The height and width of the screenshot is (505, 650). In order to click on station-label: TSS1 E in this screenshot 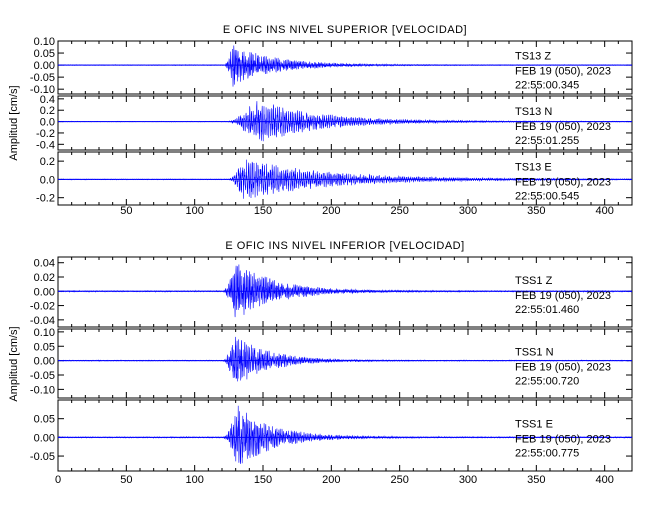, I will do `click(534, 425)`.